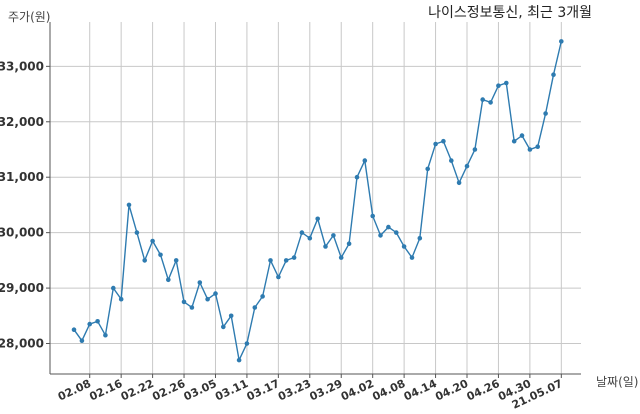  What do you see at coordinates (22, 344) in the screenshot?
I see `y-tick-label: 28,000` at bounding box center [22, 344].